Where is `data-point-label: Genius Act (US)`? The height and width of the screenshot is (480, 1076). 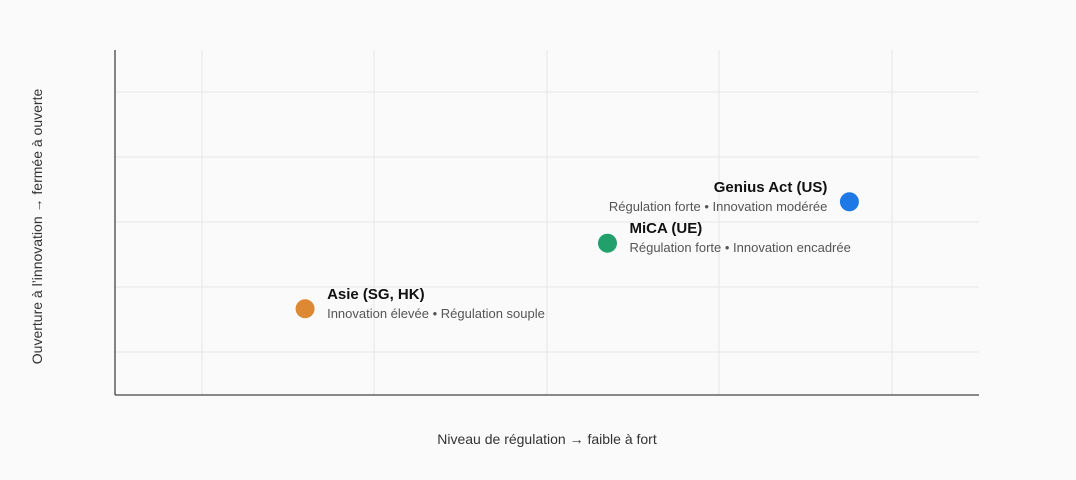 data-point-label: Genius Act (US) is located at coordinates (771, 187).